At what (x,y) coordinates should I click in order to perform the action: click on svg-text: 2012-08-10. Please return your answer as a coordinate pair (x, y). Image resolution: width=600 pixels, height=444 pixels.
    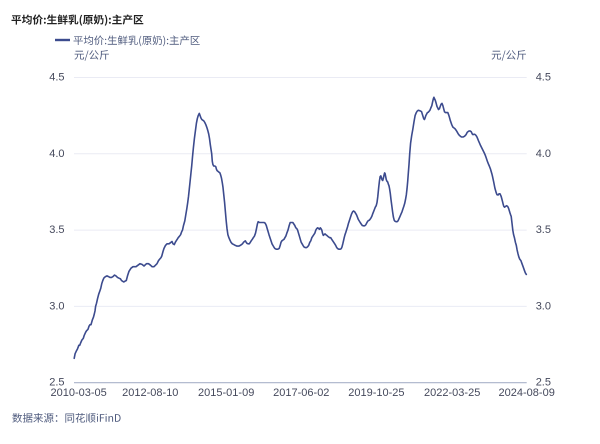
    Looking at the image, I should click on (150, 393).